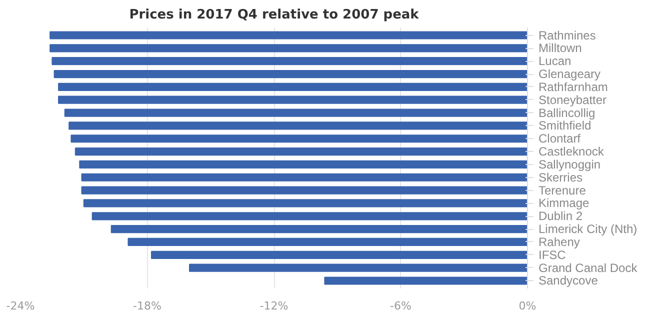  I want to click on y-tick-label: Castleknock, so click(571, 151).